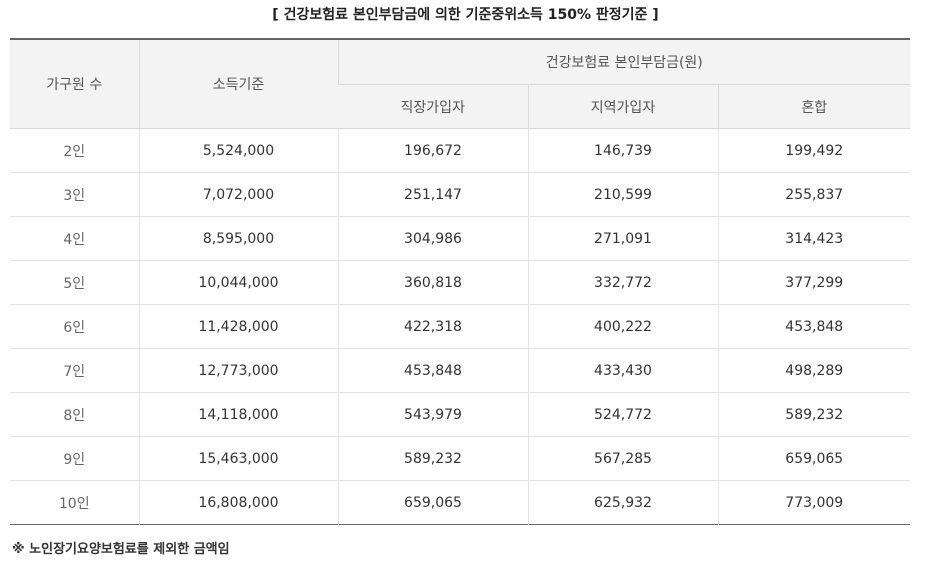  I want to click on table-row: 6인 11,428,000 422,318 400,222 453,848, so click(460, 326).